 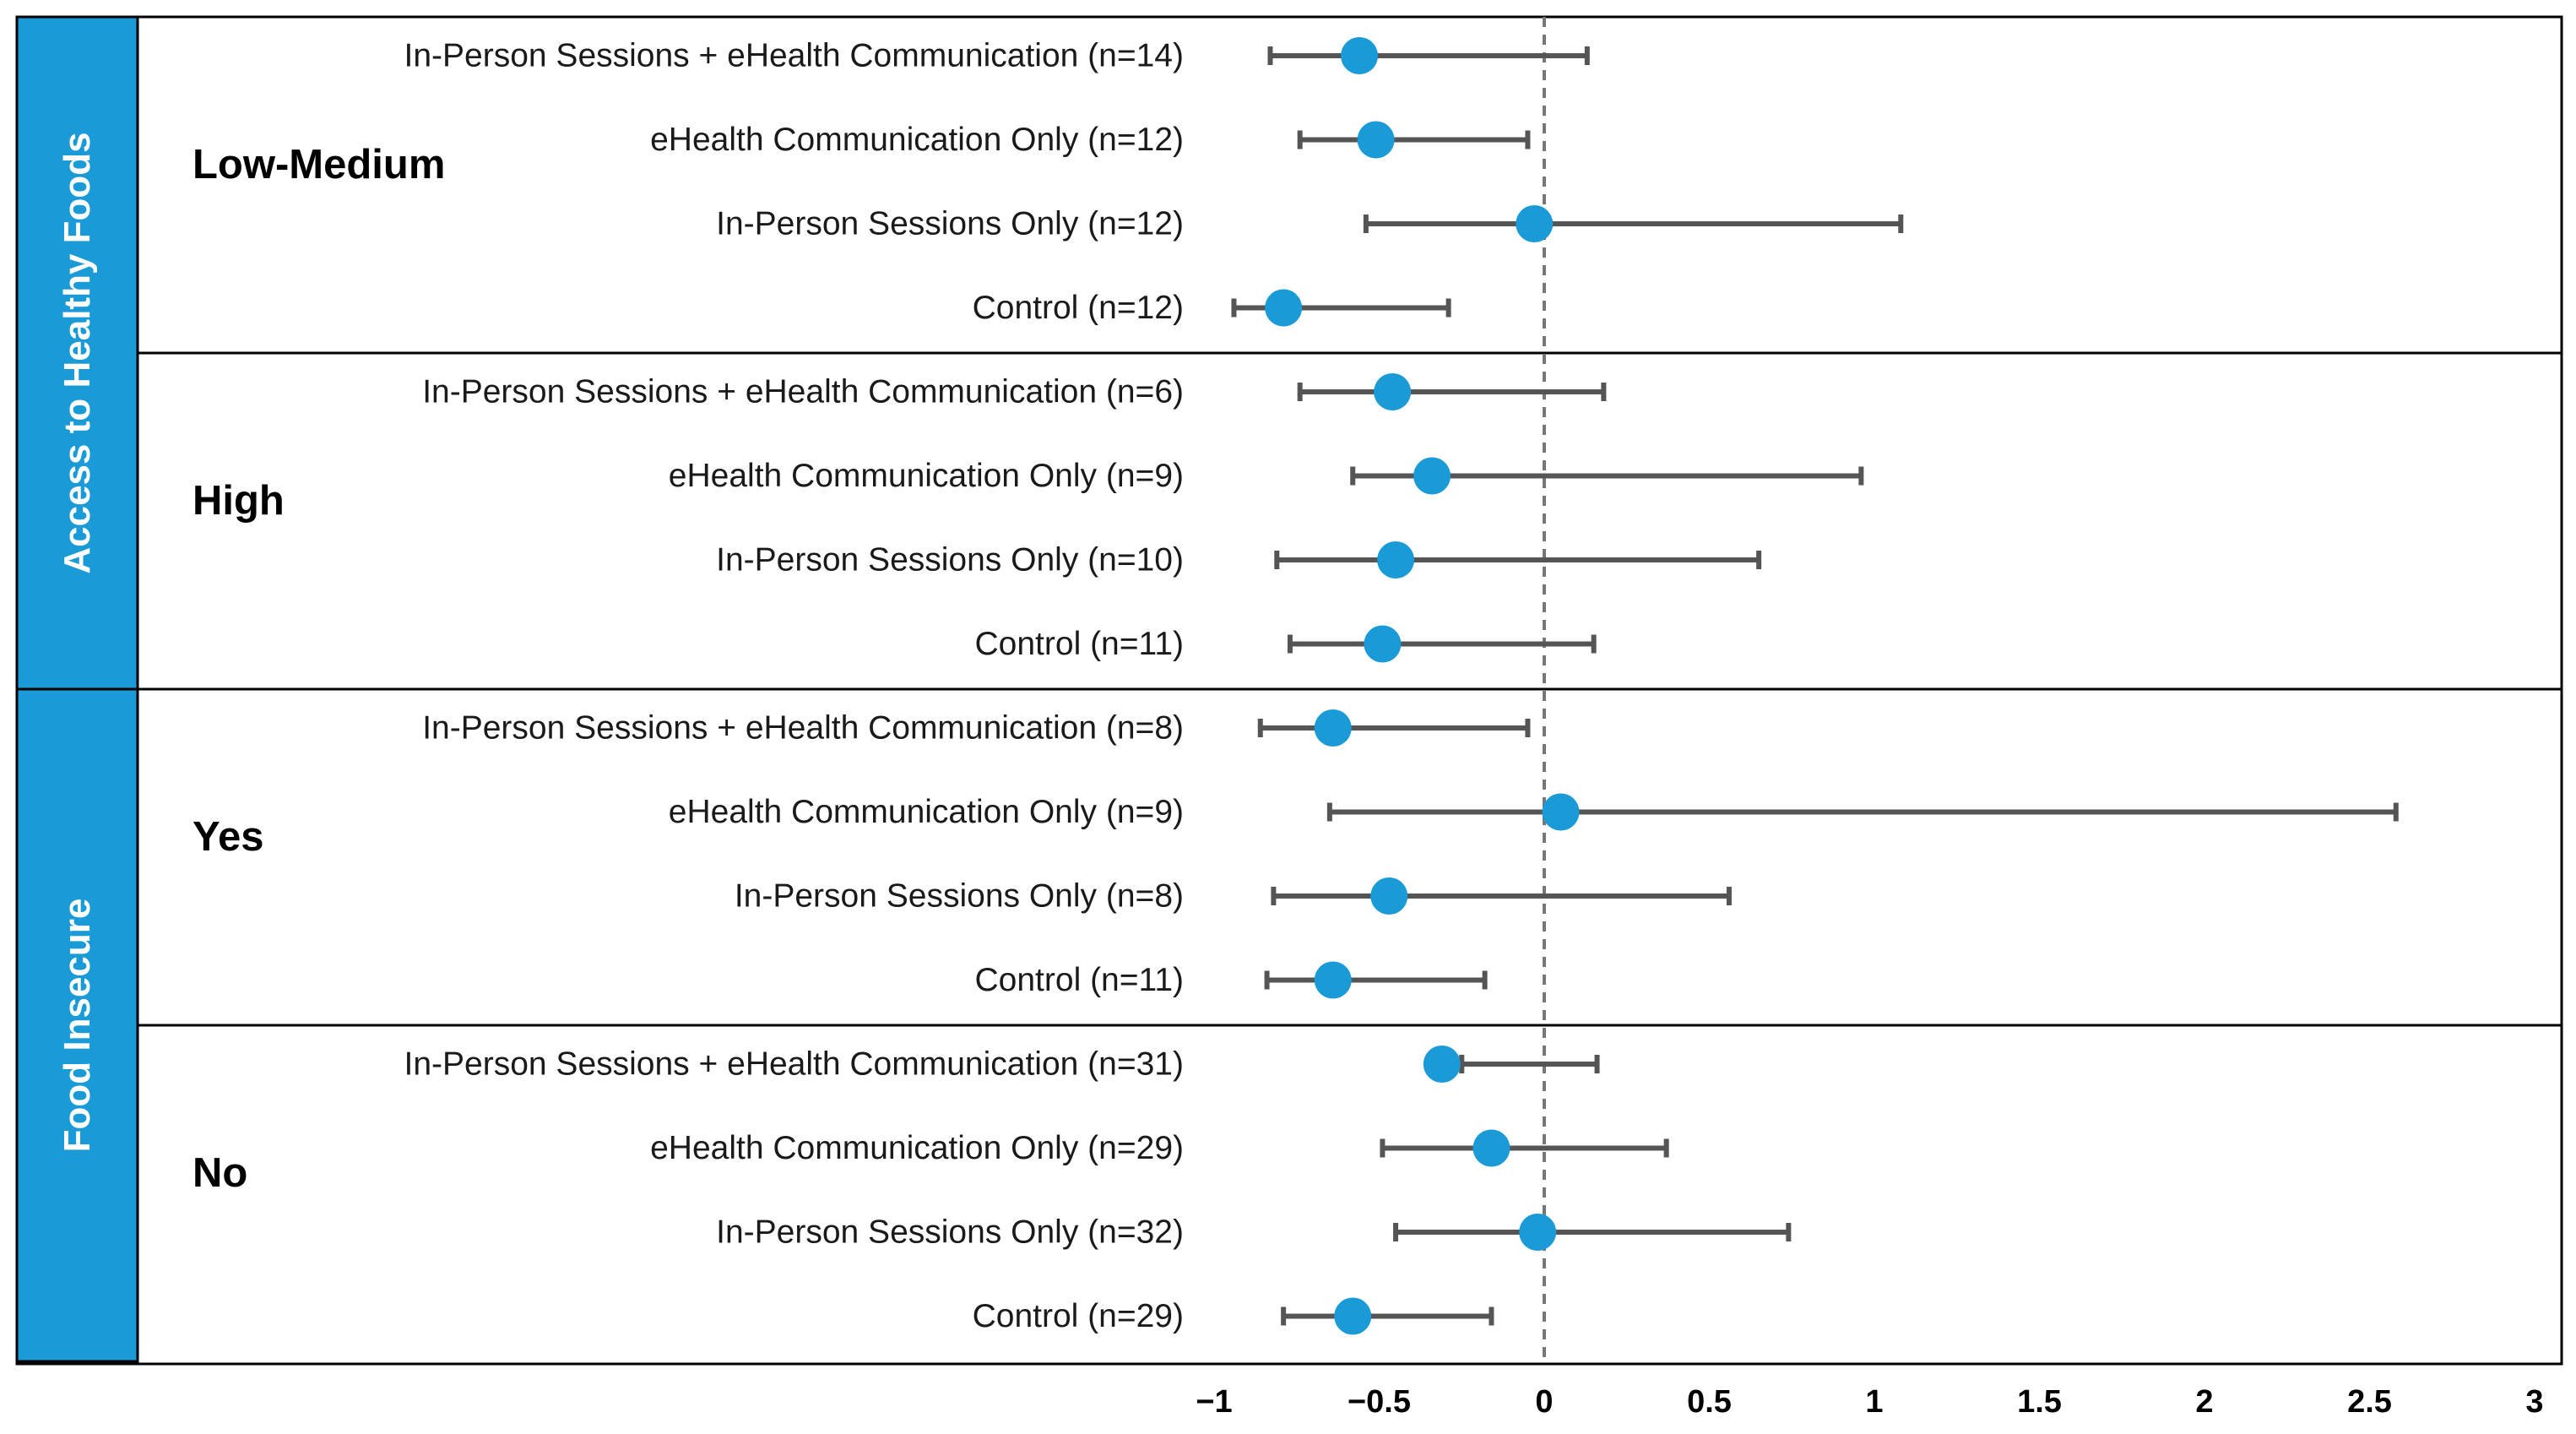 I want to click on row-label: Control (n=29), so click(x=1078, y=1316).